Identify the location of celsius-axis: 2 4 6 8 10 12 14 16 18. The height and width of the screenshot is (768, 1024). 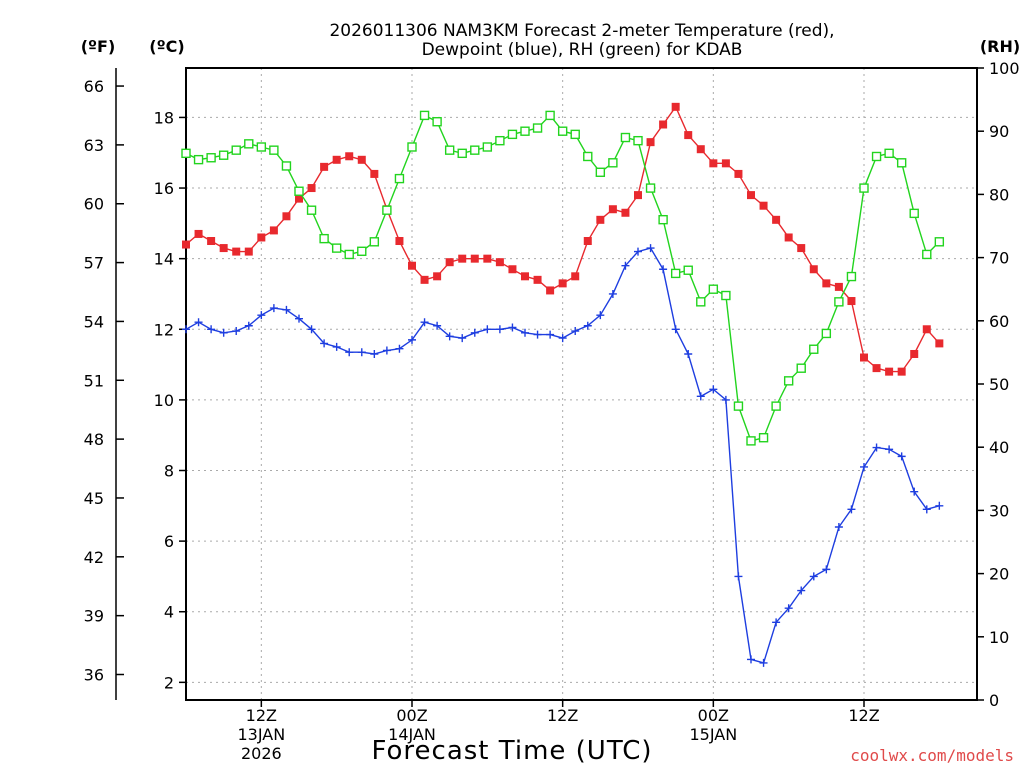
(170, 400).